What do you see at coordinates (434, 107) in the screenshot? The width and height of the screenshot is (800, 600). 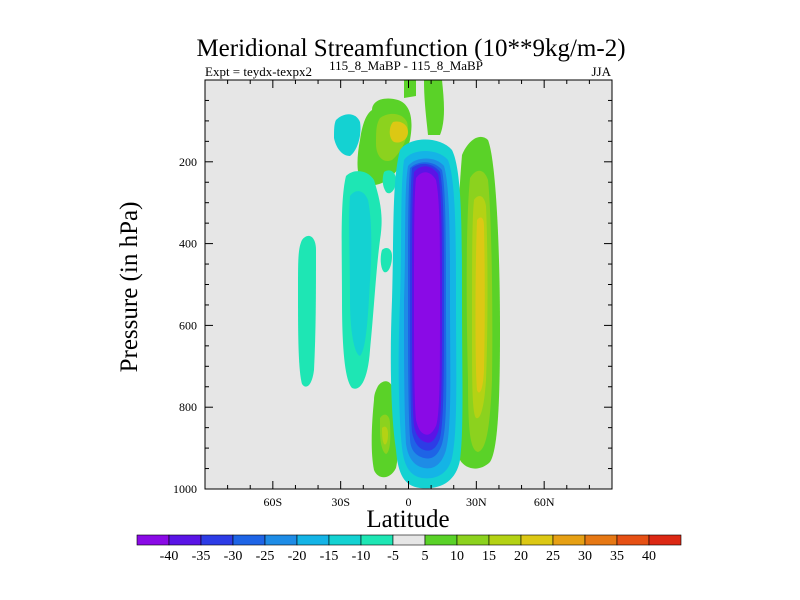 I see `contour-strat-col-b` at bounding box center [434, 107].